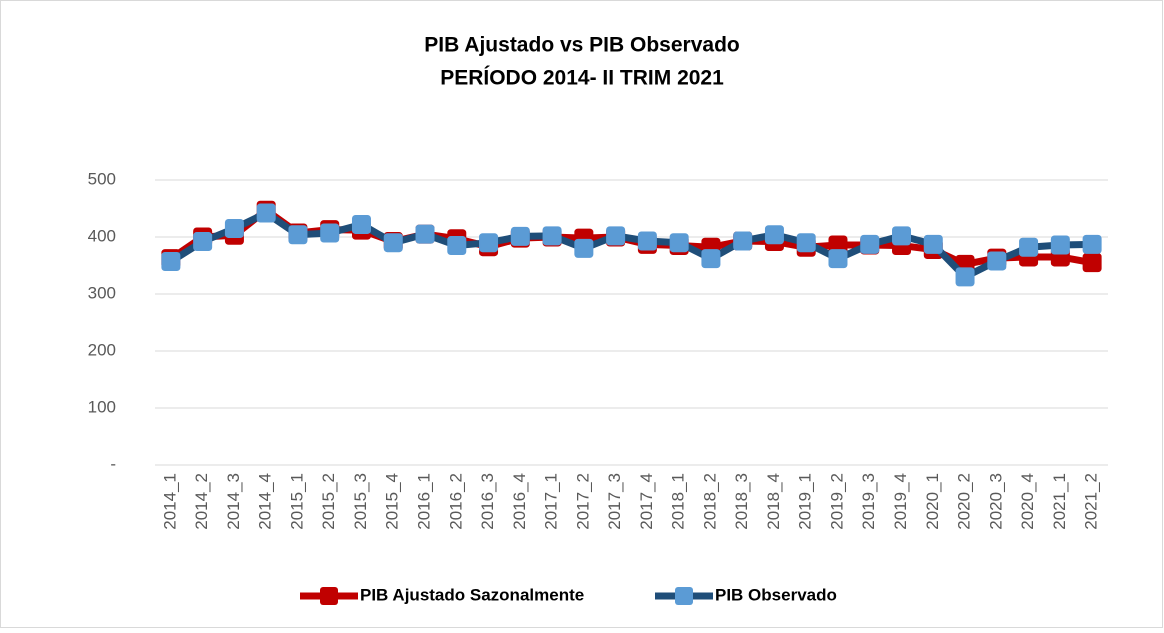  Describe the element at coordinates (581, 45) in the screenshot. I see `chart-title: PIB Ajustado vs PIB Observado` at that location.